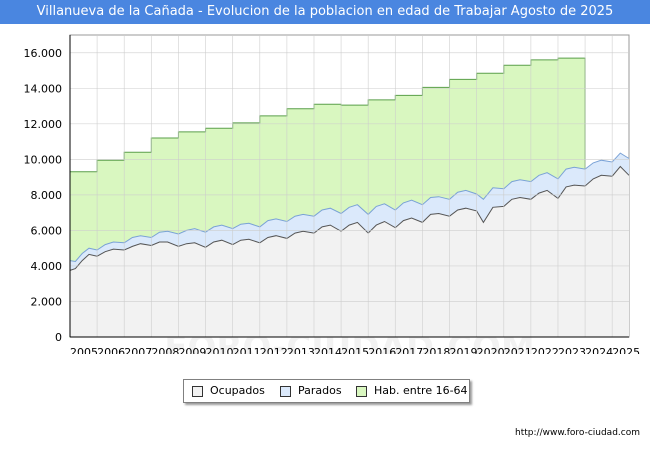 This screenshot has height=450, width=650. Describe the element at coordinates (58, 337) in the screenshot. I see `y-tick-label: 0` at that location.